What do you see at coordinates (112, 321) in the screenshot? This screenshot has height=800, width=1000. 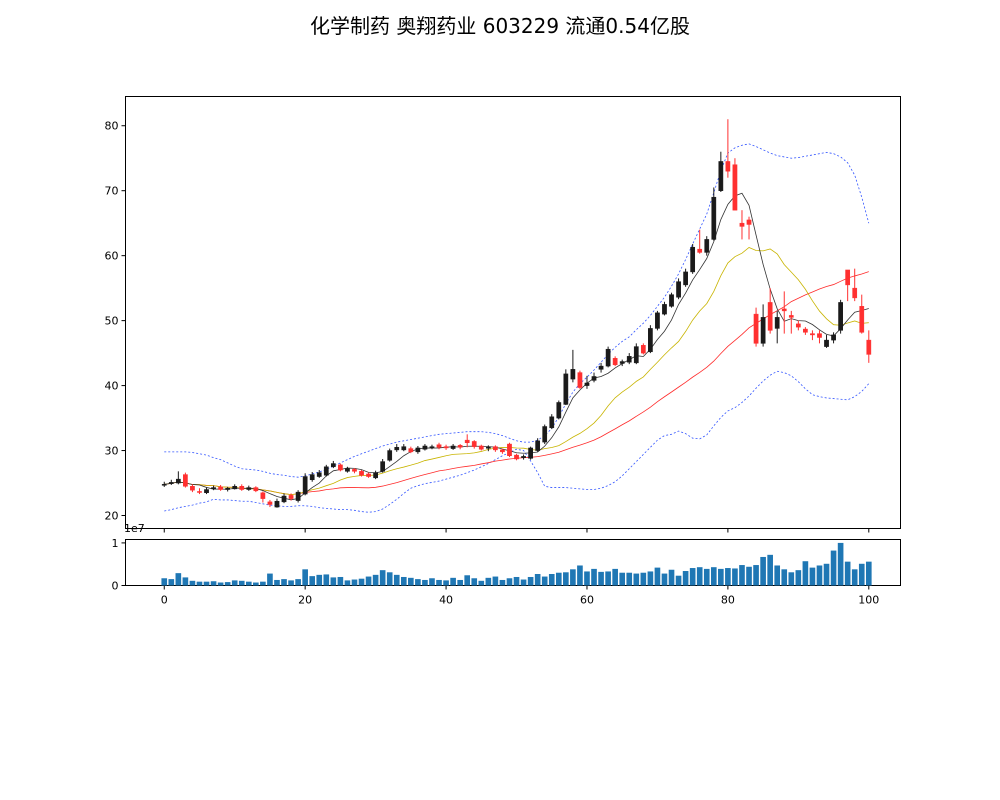 I see `price-y-tick-label: 50` at bounding box center [112, 321].